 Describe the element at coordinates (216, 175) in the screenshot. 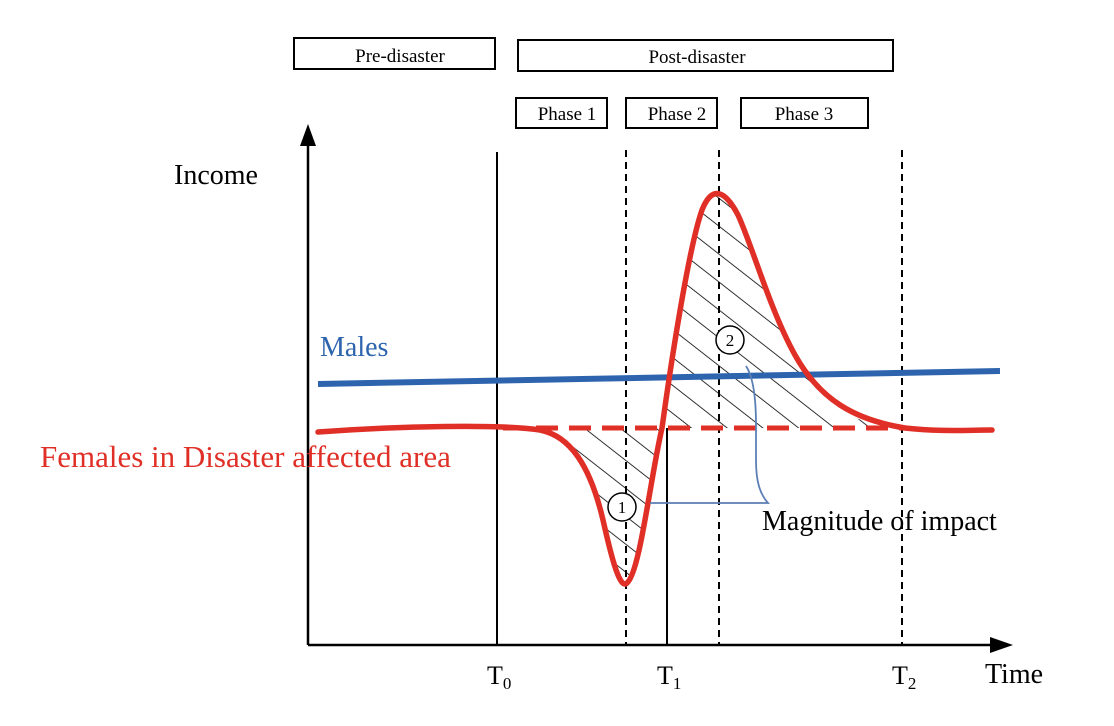

I see `y-axis-label: Income` at that location.